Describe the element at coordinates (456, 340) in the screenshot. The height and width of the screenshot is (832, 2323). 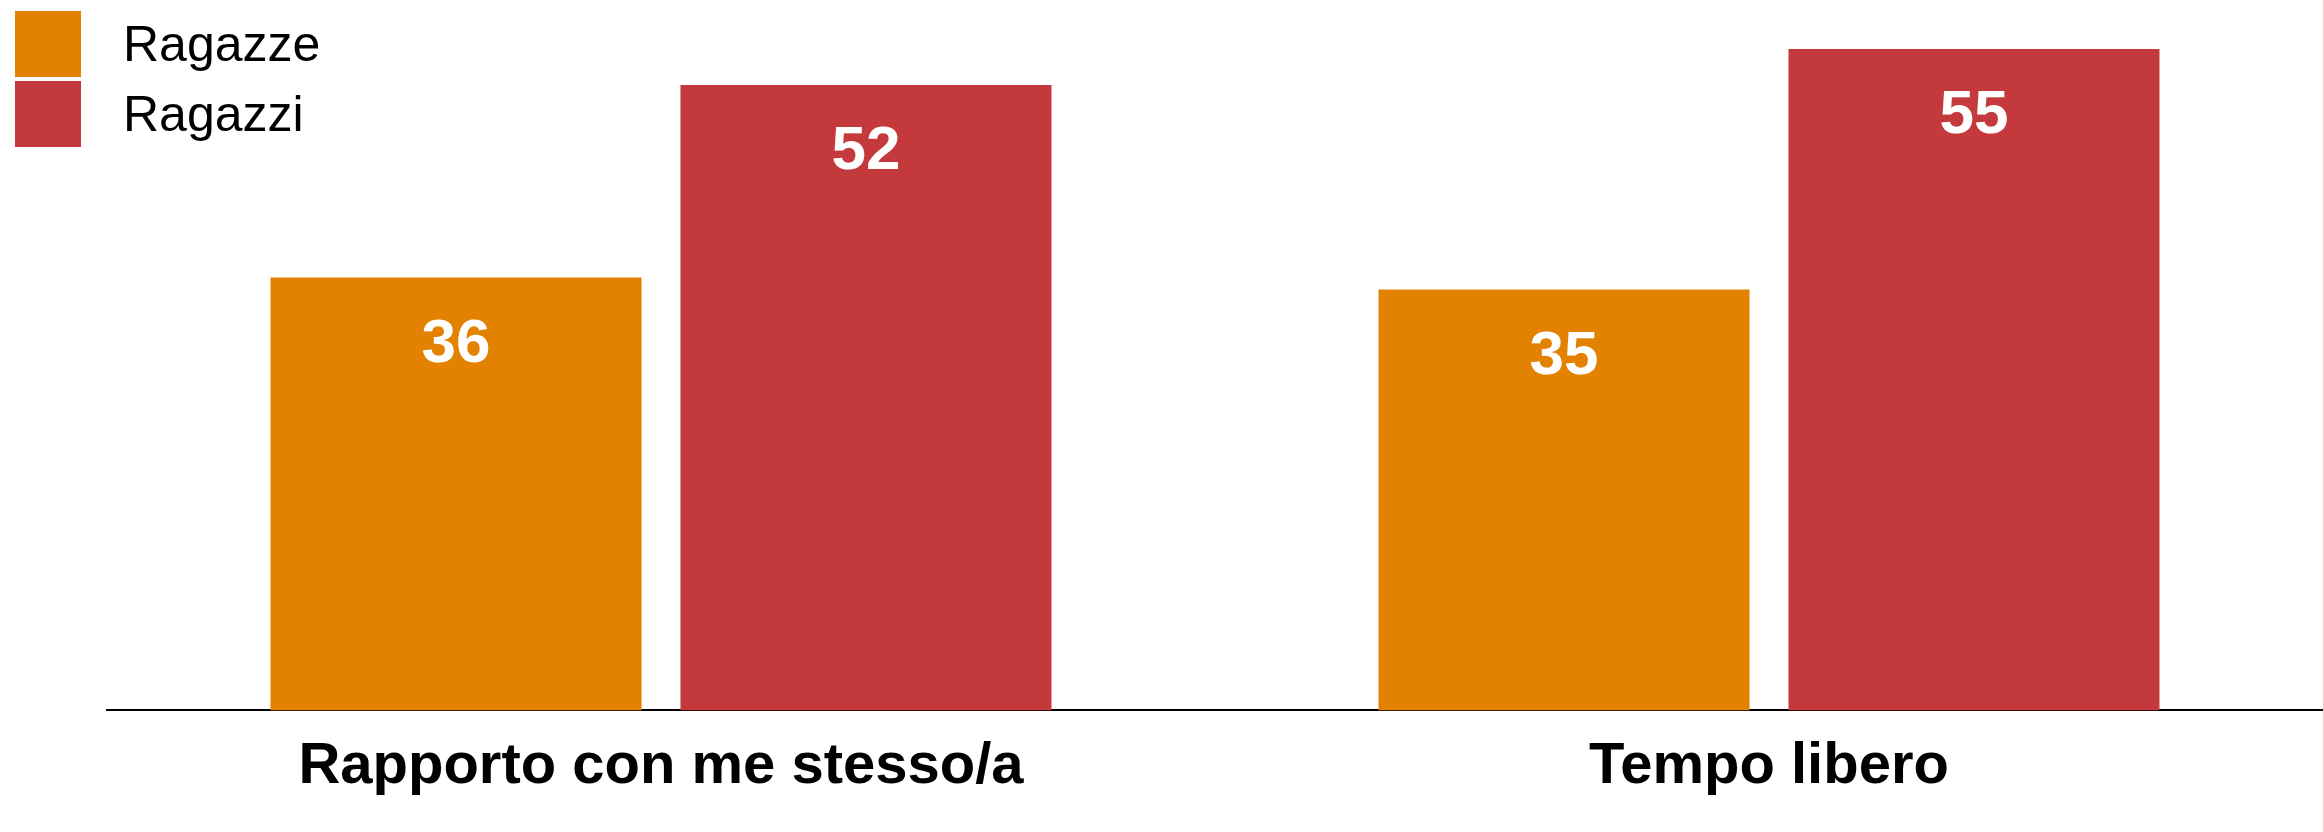
I see `data-label: 36` at that location.